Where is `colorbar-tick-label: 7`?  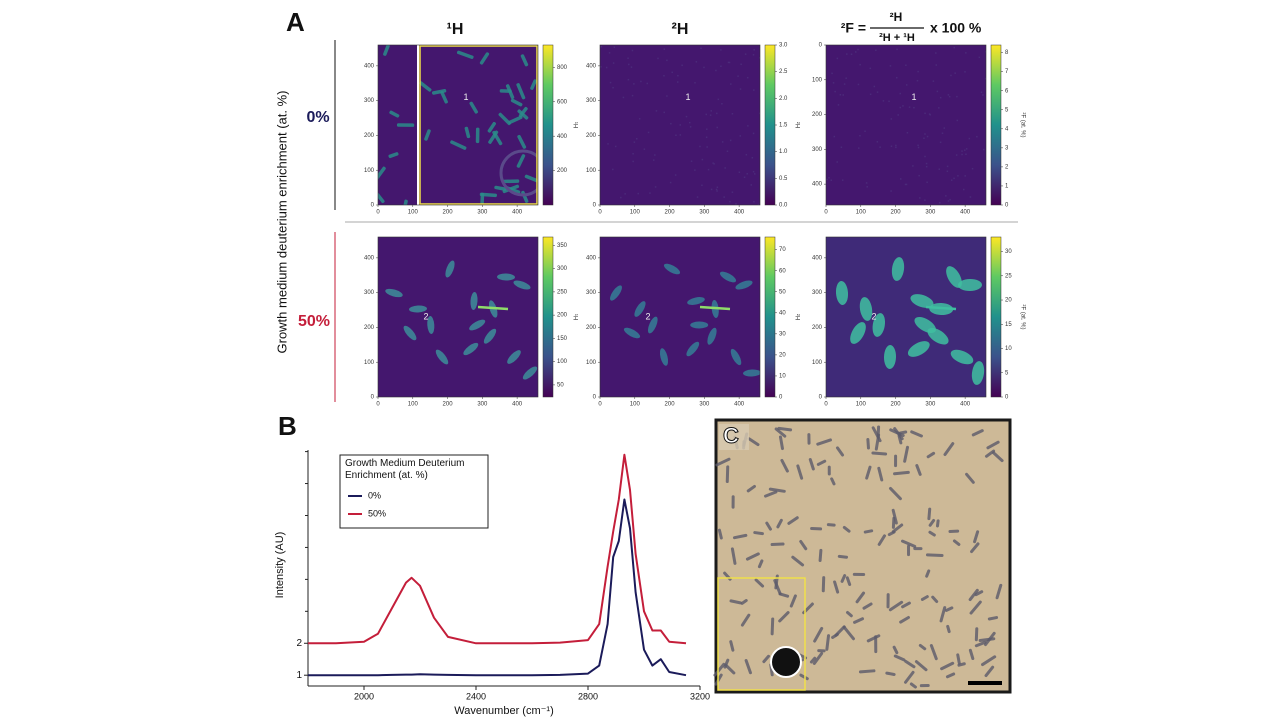
colorbar-tick-label: 7 is located at coordinates (1007, 72).